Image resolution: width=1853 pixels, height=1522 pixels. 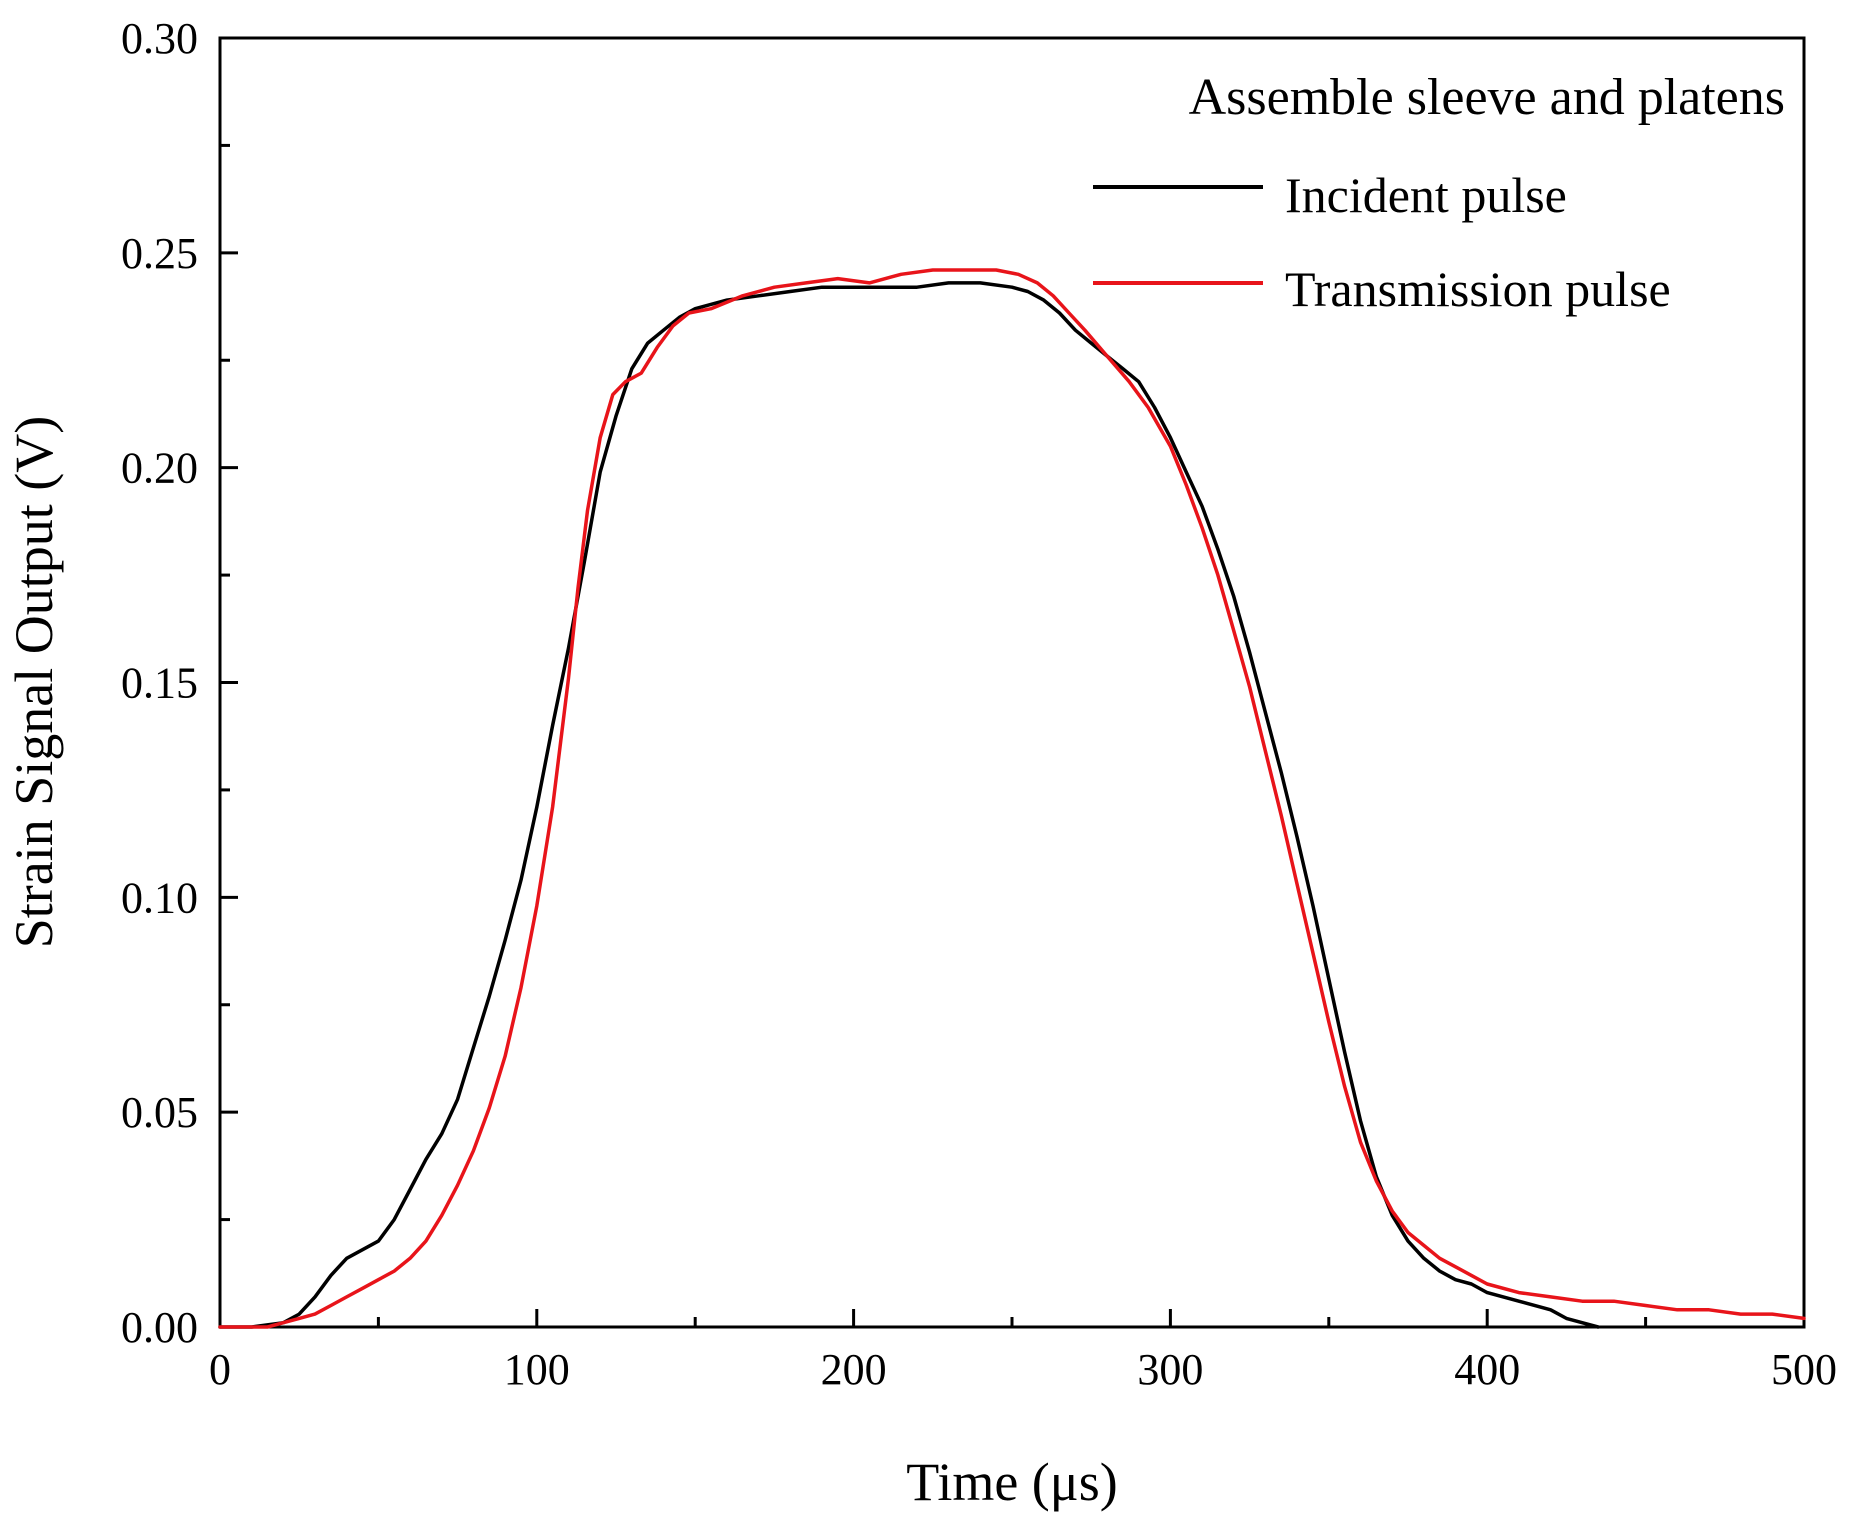 I want to click on x-axis-title: Time (μs), so click(x=1012, y=1482).